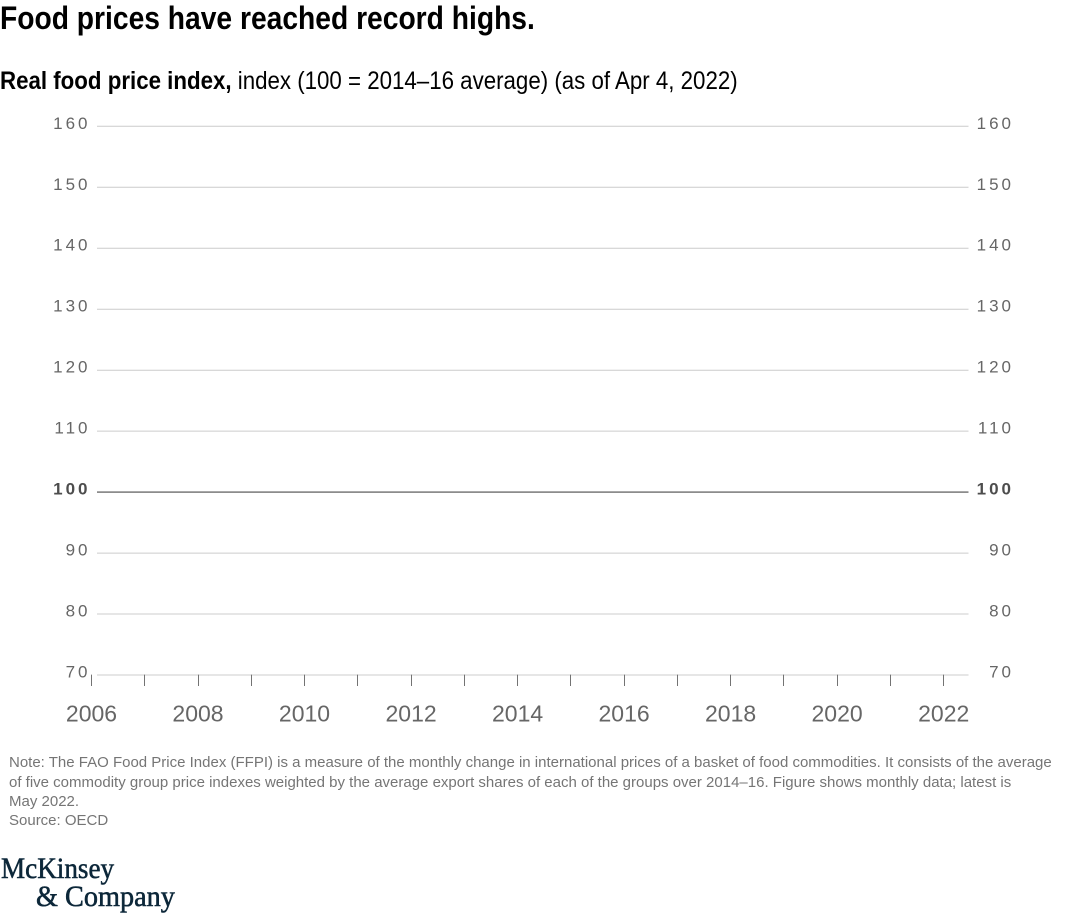 The height and width of the screenshot is (920, 1080). I want to click on svg-text: 2018, so click(730, 714).